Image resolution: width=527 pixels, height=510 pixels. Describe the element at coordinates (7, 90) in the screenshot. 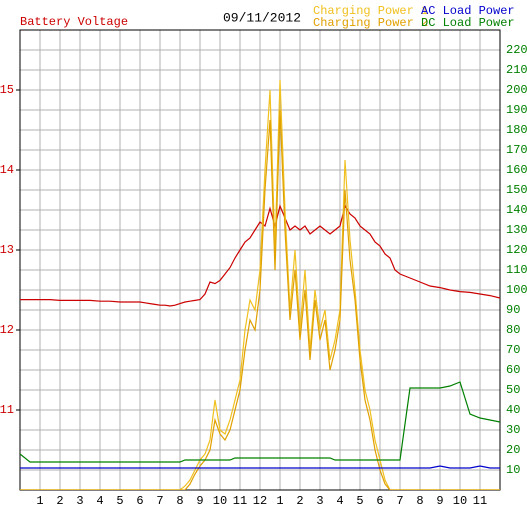

I see `y-tick-label: 15` at that location.